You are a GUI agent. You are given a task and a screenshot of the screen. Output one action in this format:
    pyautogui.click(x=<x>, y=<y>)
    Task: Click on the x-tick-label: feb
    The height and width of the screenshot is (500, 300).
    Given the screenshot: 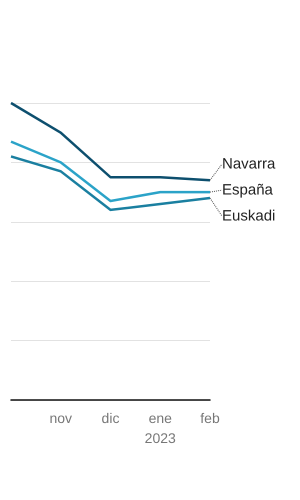 What is the action you would take?
    pyautogui.click(x=210, y=418)
    